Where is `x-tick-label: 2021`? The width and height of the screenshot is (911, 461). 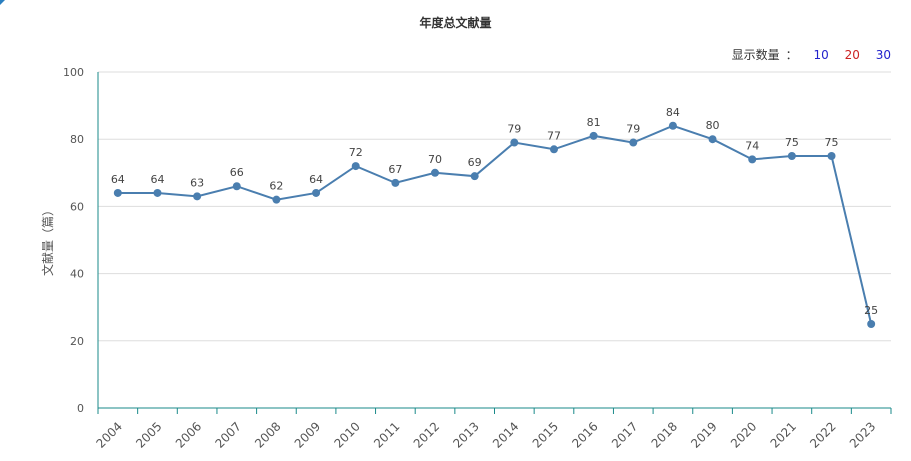 x-tick-label: 2021 is located at coordinates (783, 434).